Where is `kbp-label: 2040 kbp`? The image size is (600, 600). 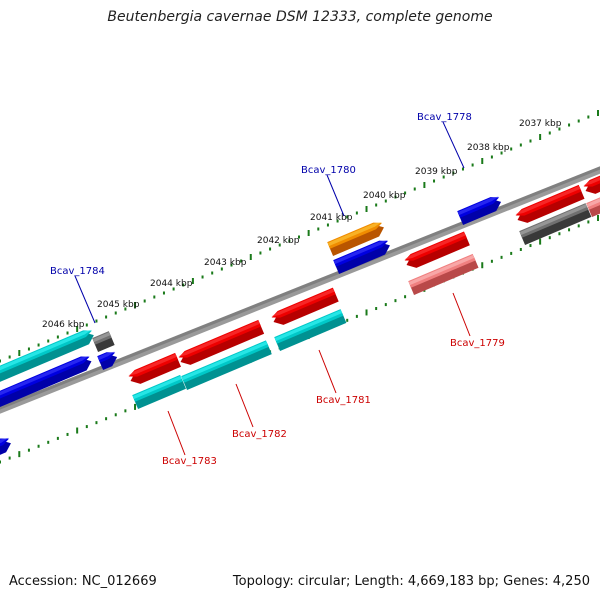
kbp-label: 2040 kbp is located at coordinates (384, 196).